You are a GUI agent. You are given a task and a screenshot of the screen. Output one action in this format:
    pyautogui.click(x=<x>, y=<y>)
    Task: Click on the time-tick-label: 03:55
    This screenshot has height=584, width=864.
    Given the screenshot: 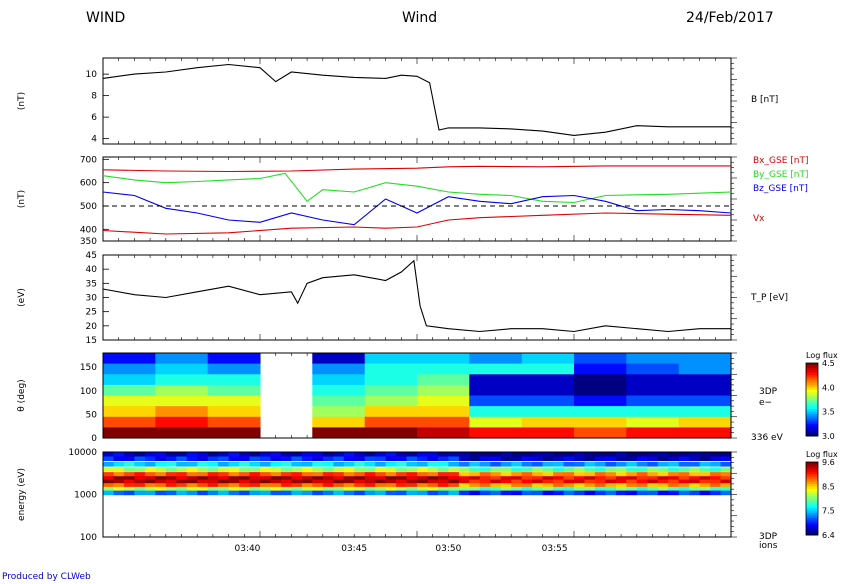 What is the action you would take?
    pyautogui.click(x=555, y=549)
    